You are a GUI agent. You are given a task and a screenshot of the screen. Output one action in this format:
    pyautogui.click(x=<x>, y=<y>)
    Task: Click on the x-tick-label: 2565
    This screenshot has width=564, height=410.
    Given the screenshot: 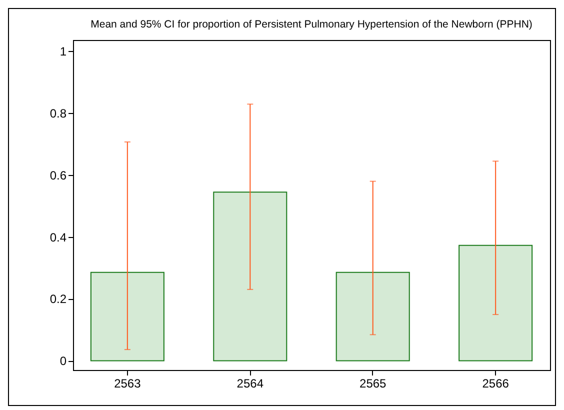 What is the action you would take?
    pyautogui.click(x=373, y=383)
    